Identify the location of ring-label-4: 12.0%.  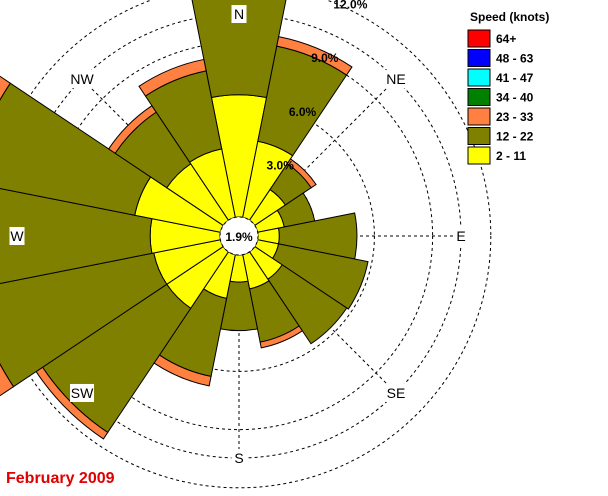
(350, 5).